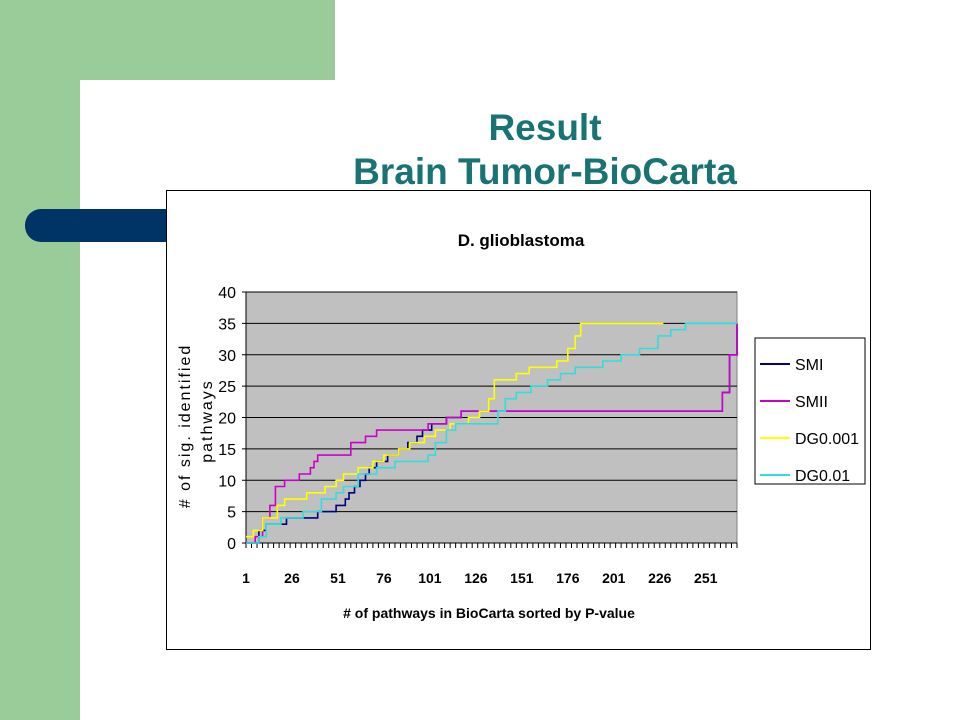 Image resolution: width=960 pixels, height=720 pixels. What do you see at coordinates (97, 225) in the screenshot?
I see `navy-accent-bar` at bounding box center [97, 225].